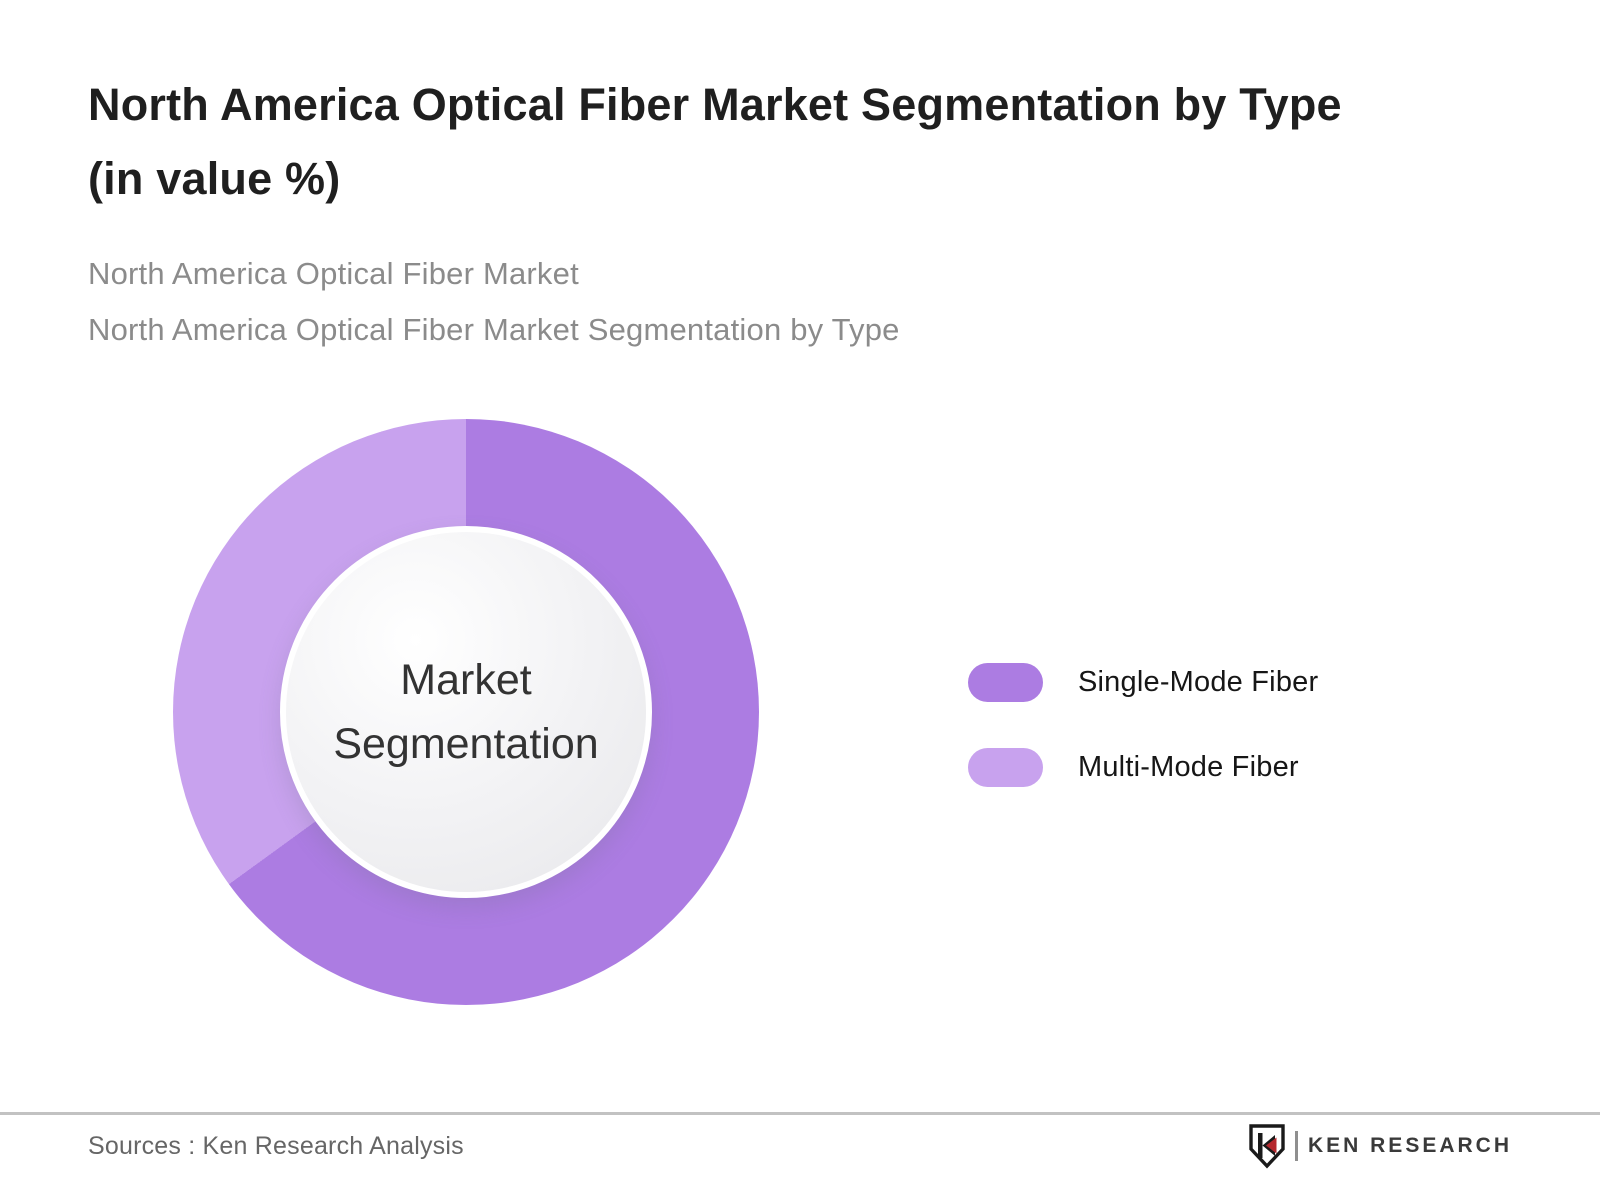 The width and height of the screenshot is (1600, 1200). Describe the element at coordinates (1198, 682) in the screenshot. I see `legend-label-single-mode: Single-Mode Fiber` at that location.